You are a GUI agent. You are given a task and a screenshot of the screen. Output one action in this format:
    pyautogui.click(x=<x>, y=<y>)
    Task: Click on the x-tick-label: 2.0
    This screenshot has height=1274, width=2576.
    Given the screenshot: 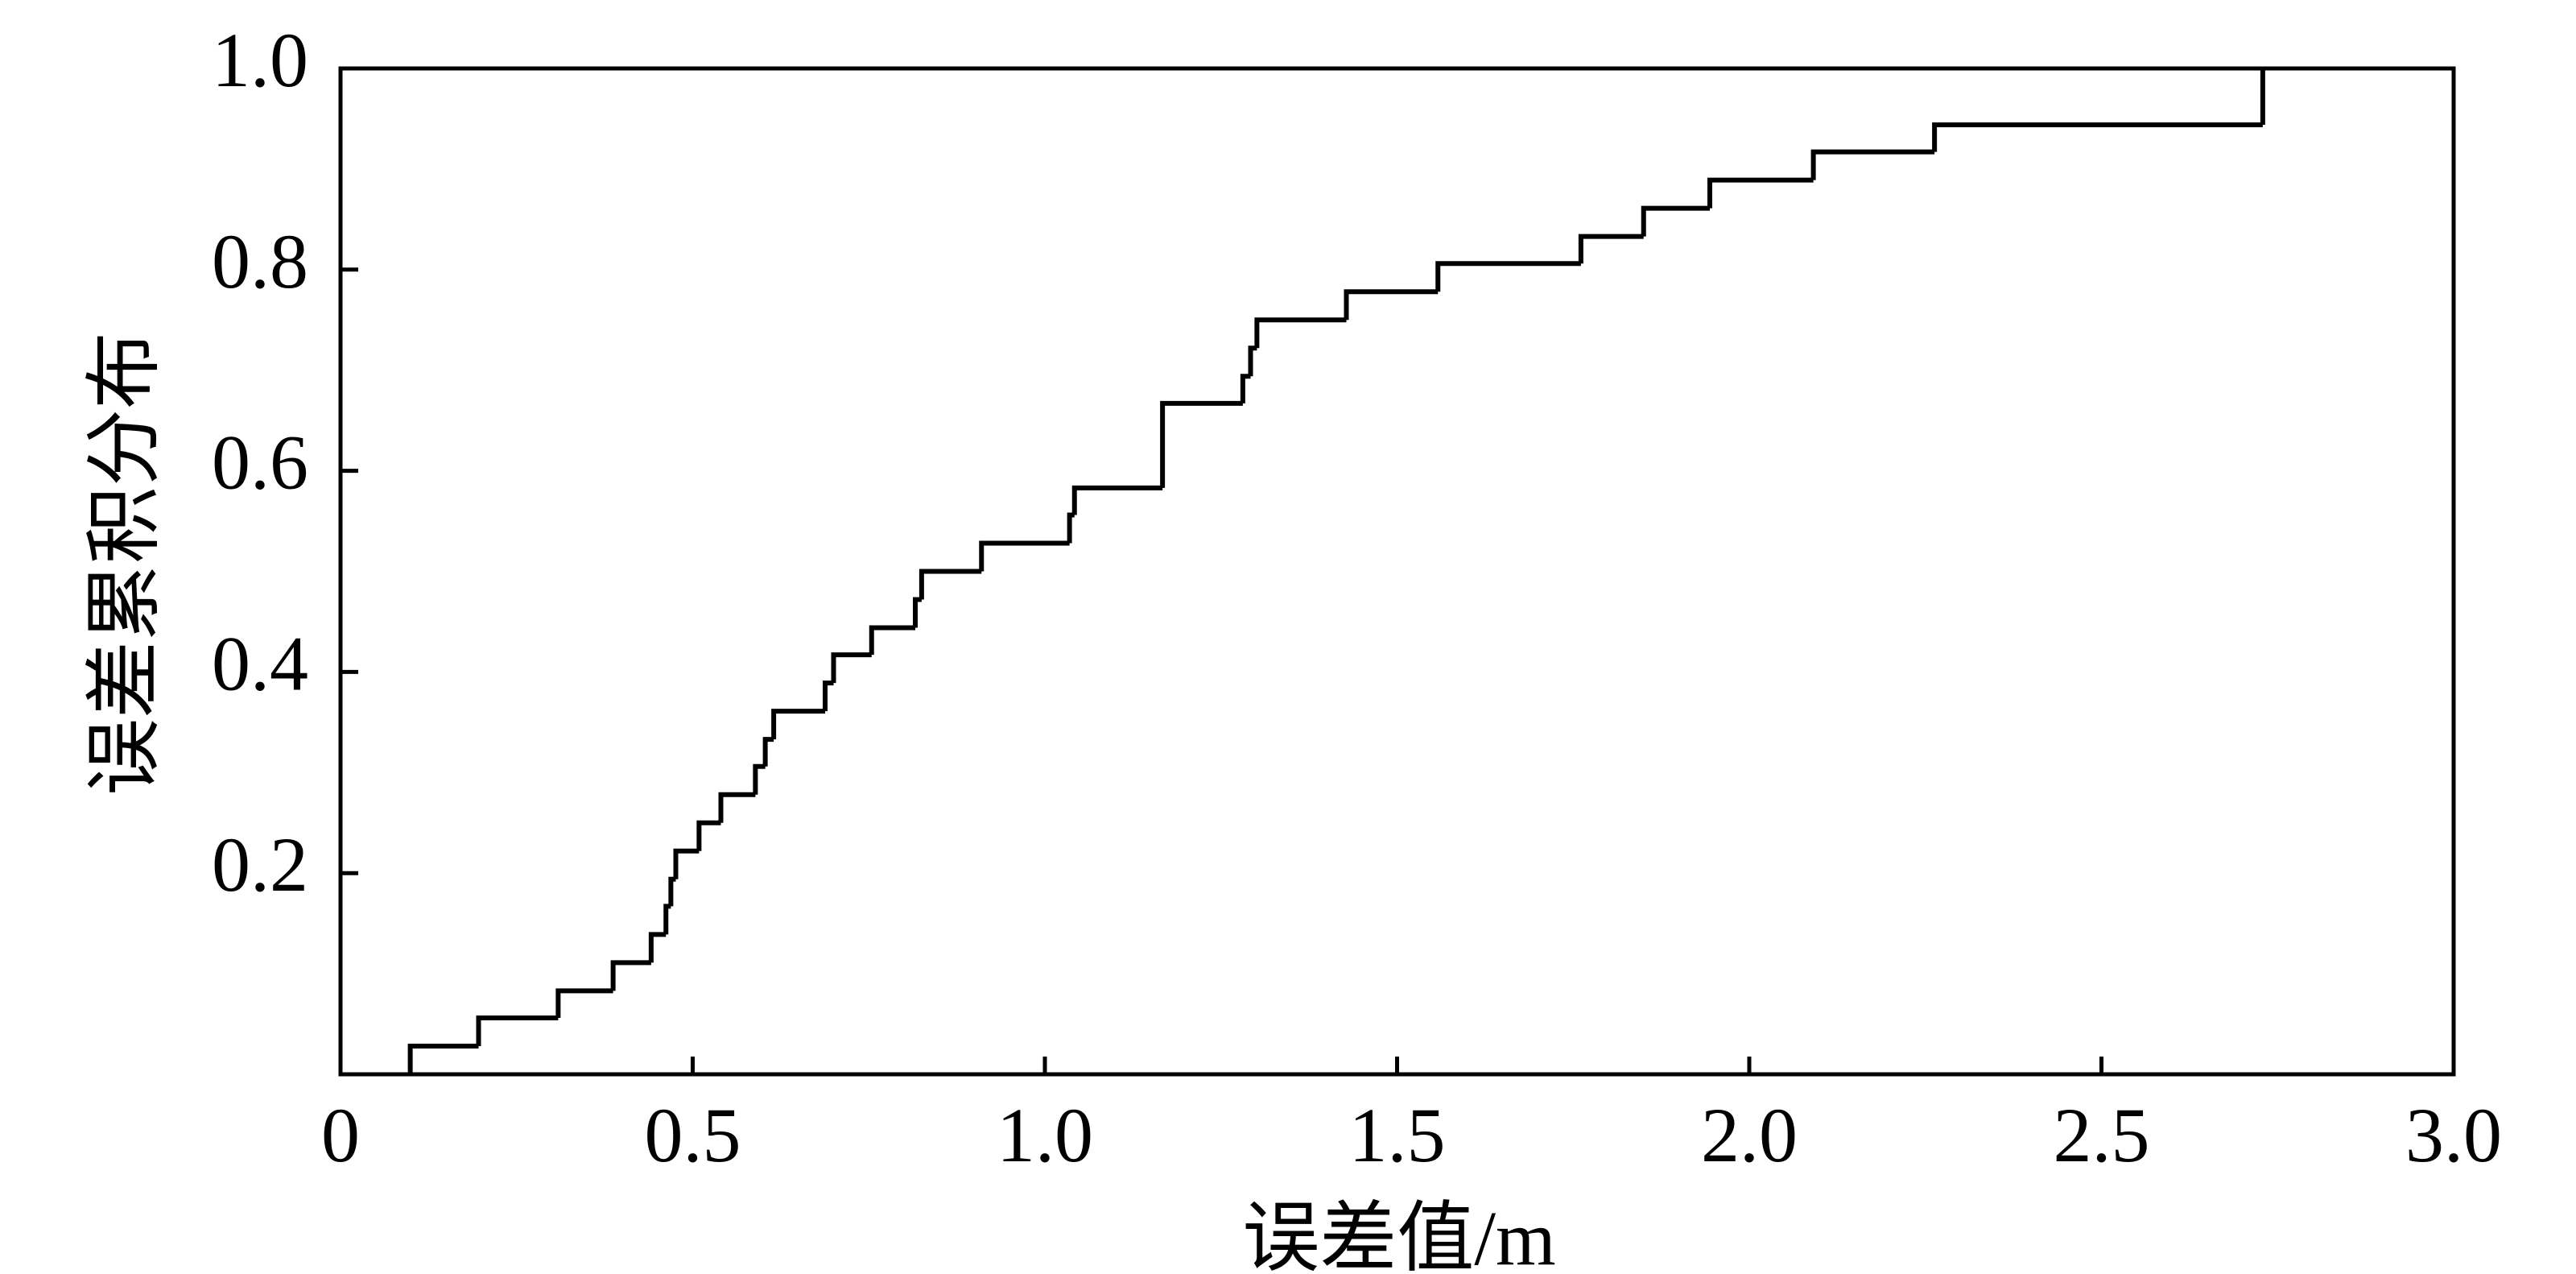 What is the action you would take?
    pyautogui.click(x=1749, y=1135)
    